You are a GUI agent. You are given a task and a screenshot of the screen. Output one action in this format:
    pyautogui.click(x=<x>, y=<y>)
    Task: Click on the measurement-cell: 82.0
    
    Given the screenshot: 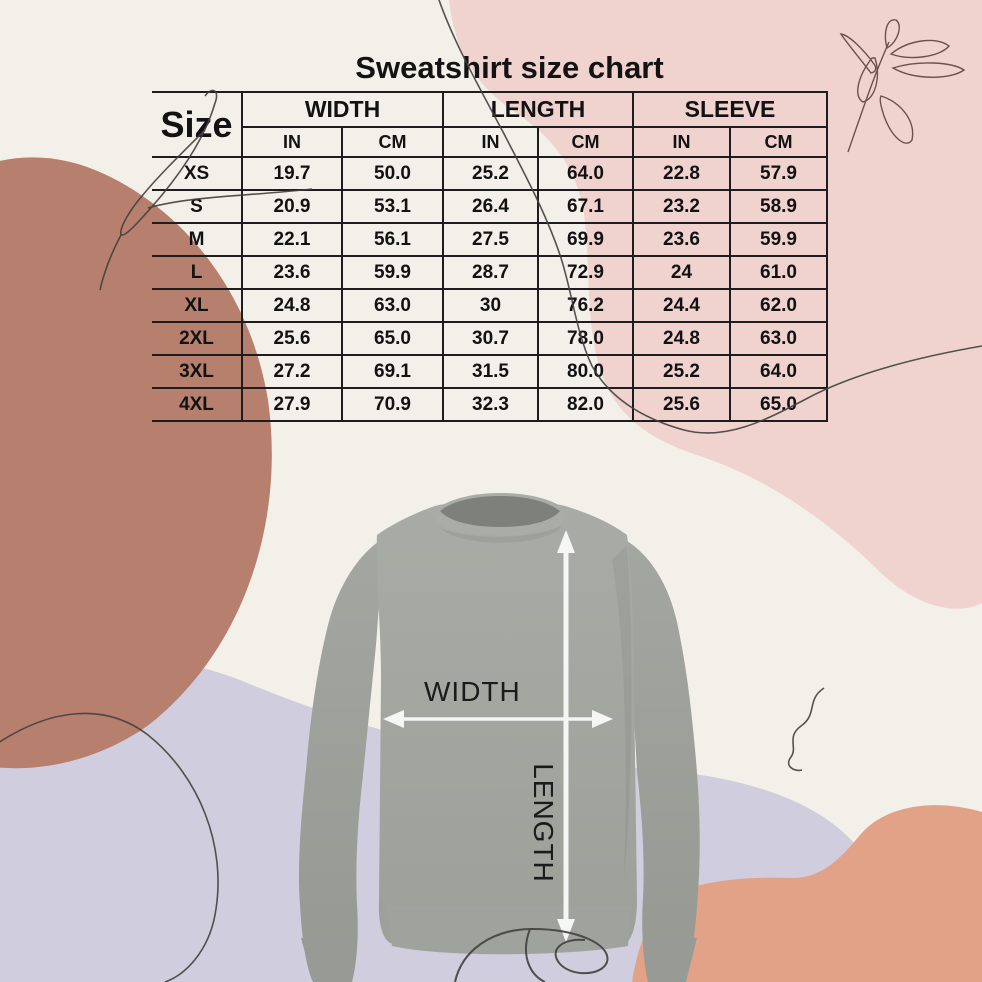 What is the action you would take?
    pyautogui.click(x=585, y=404)
    